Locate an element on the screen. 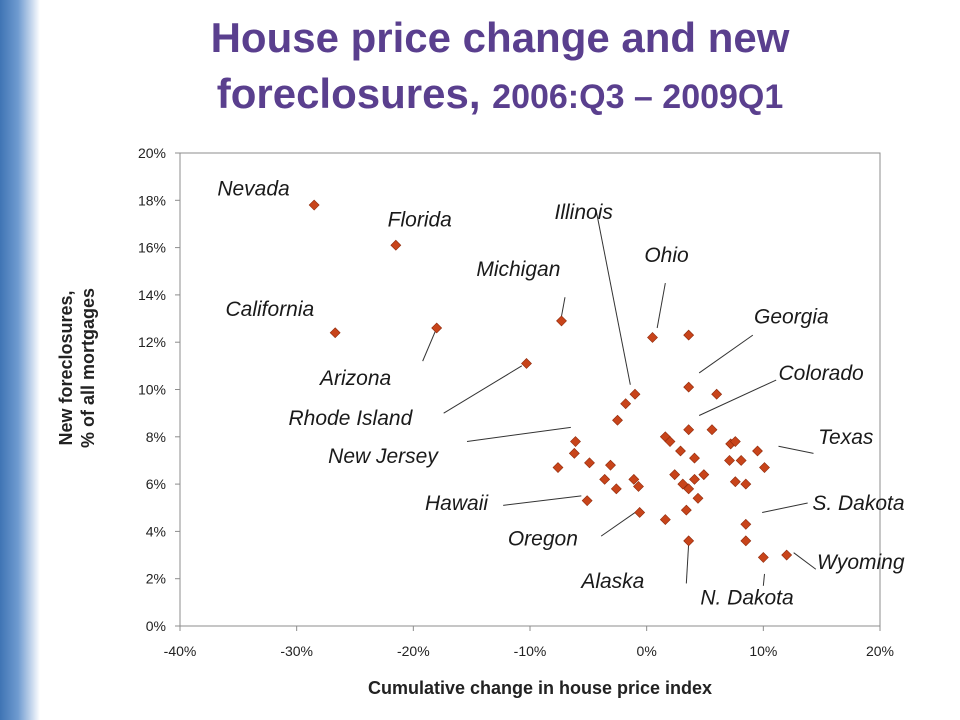 This screenshot has width=960, height=720. state-label: Arizona is located at coordinates (354, 378).